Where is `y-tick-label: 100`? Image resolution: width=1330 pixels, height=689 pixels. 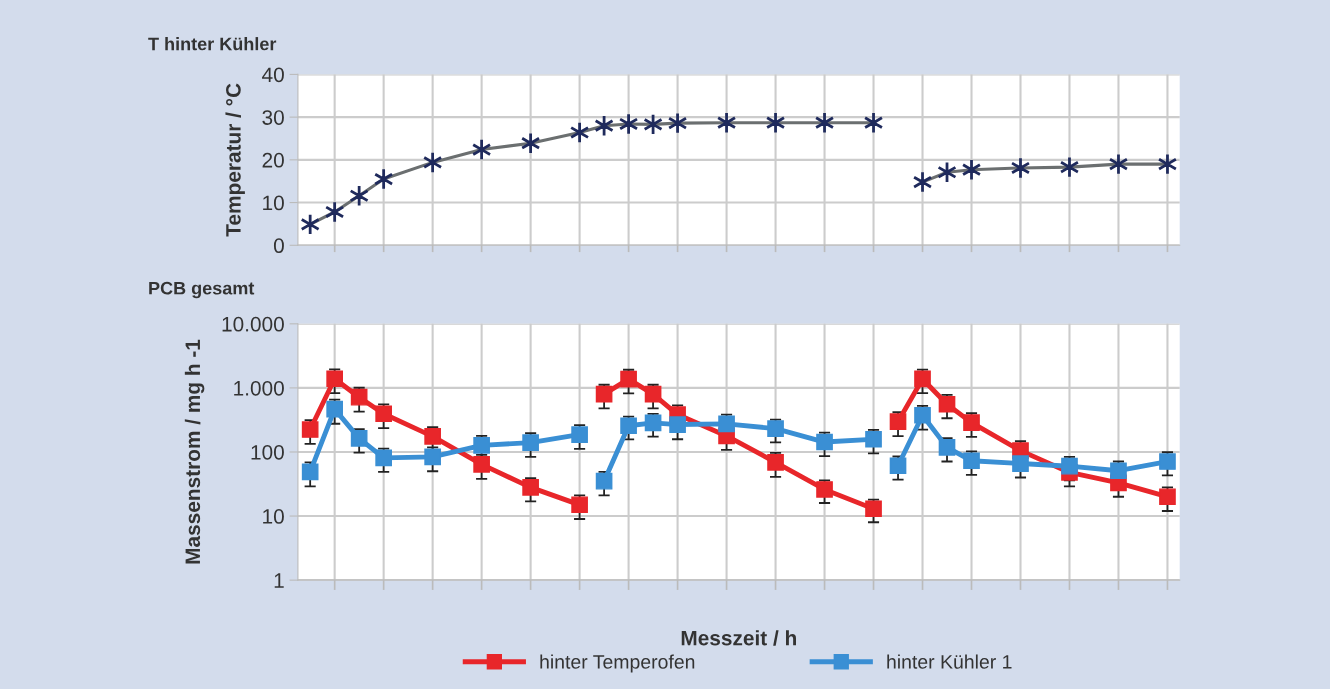
y-tick-label: 100 is located at coordinates (267, 452).